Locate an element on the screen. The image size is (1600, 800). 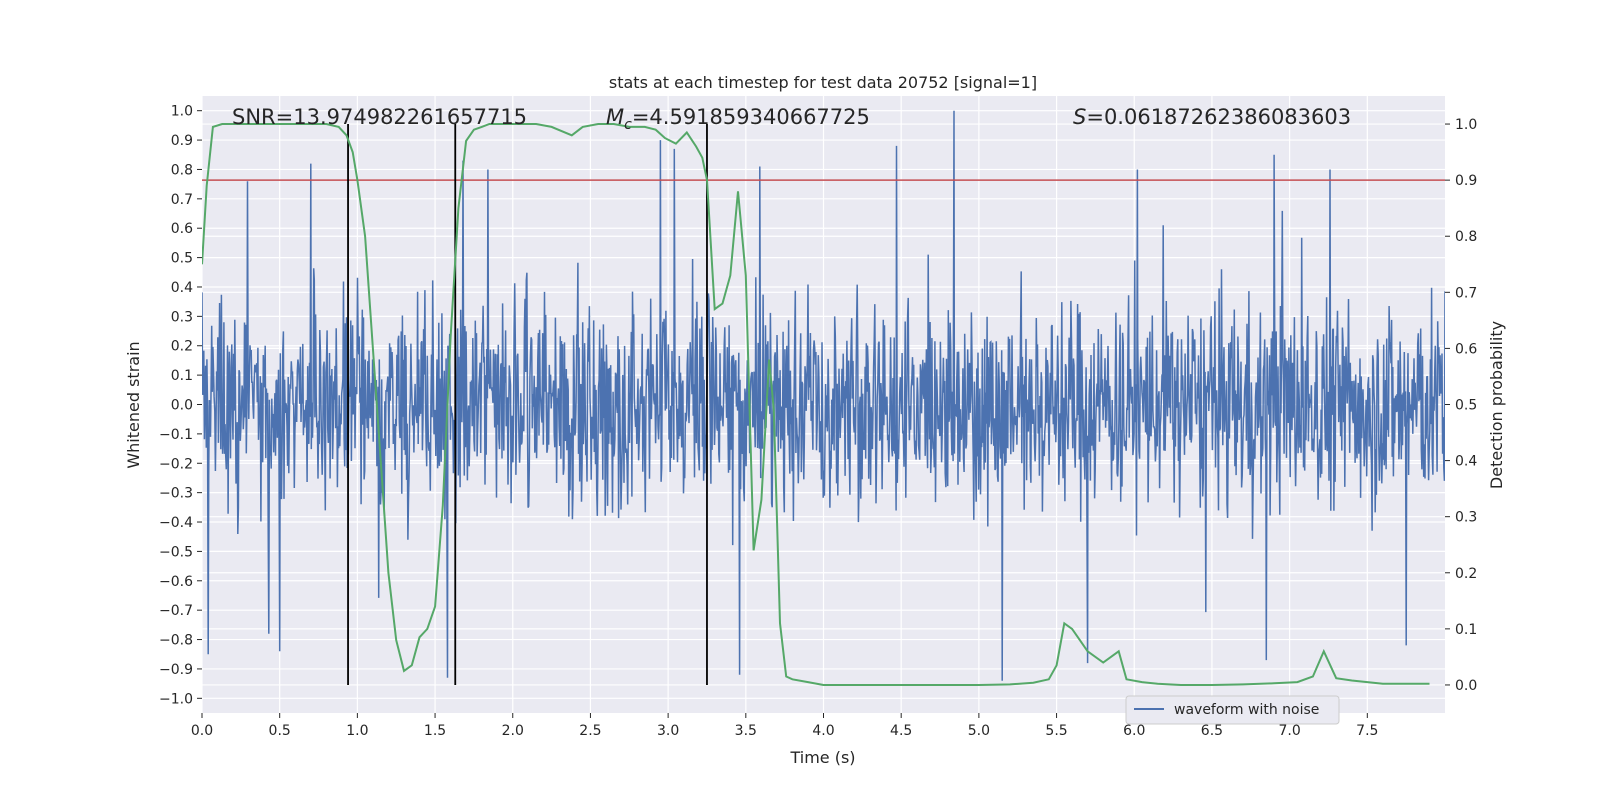
y-right-tick-label-3: 0.3 is located at coordinates (1466, 518).